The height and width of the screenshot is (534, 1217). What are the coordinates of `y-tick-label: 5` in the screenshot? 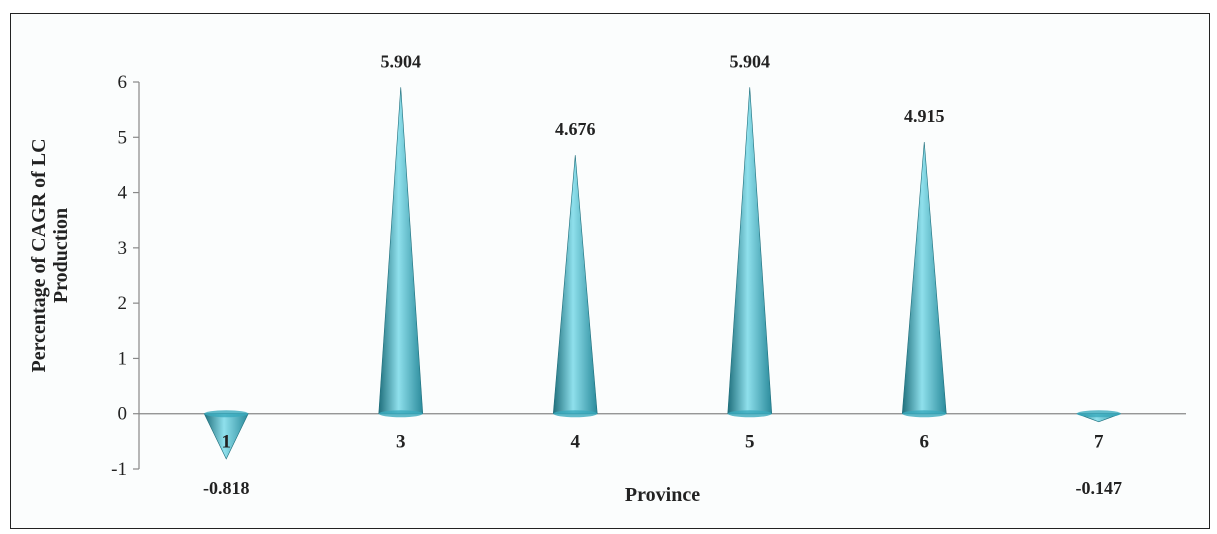 It's located at (123, 137).